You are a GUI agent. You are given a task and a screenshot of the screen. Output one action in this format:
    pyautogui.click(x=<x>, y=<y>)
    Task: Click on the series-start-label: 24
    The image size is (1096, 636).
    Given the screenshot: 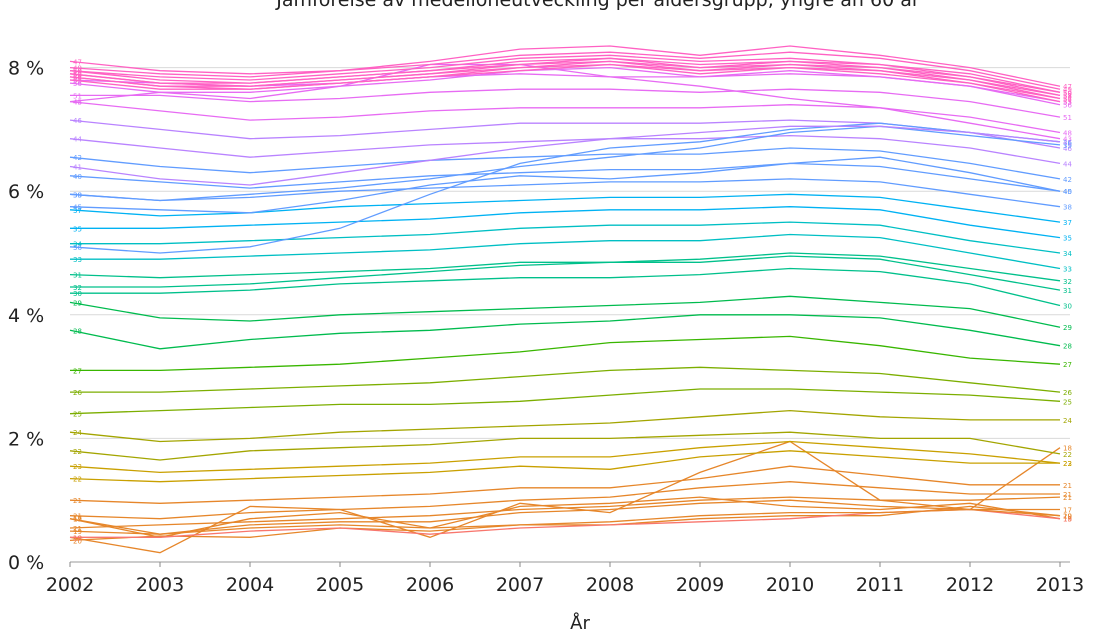 What is the action you would take?
    pyautogui.click(x=77, y=433)
    